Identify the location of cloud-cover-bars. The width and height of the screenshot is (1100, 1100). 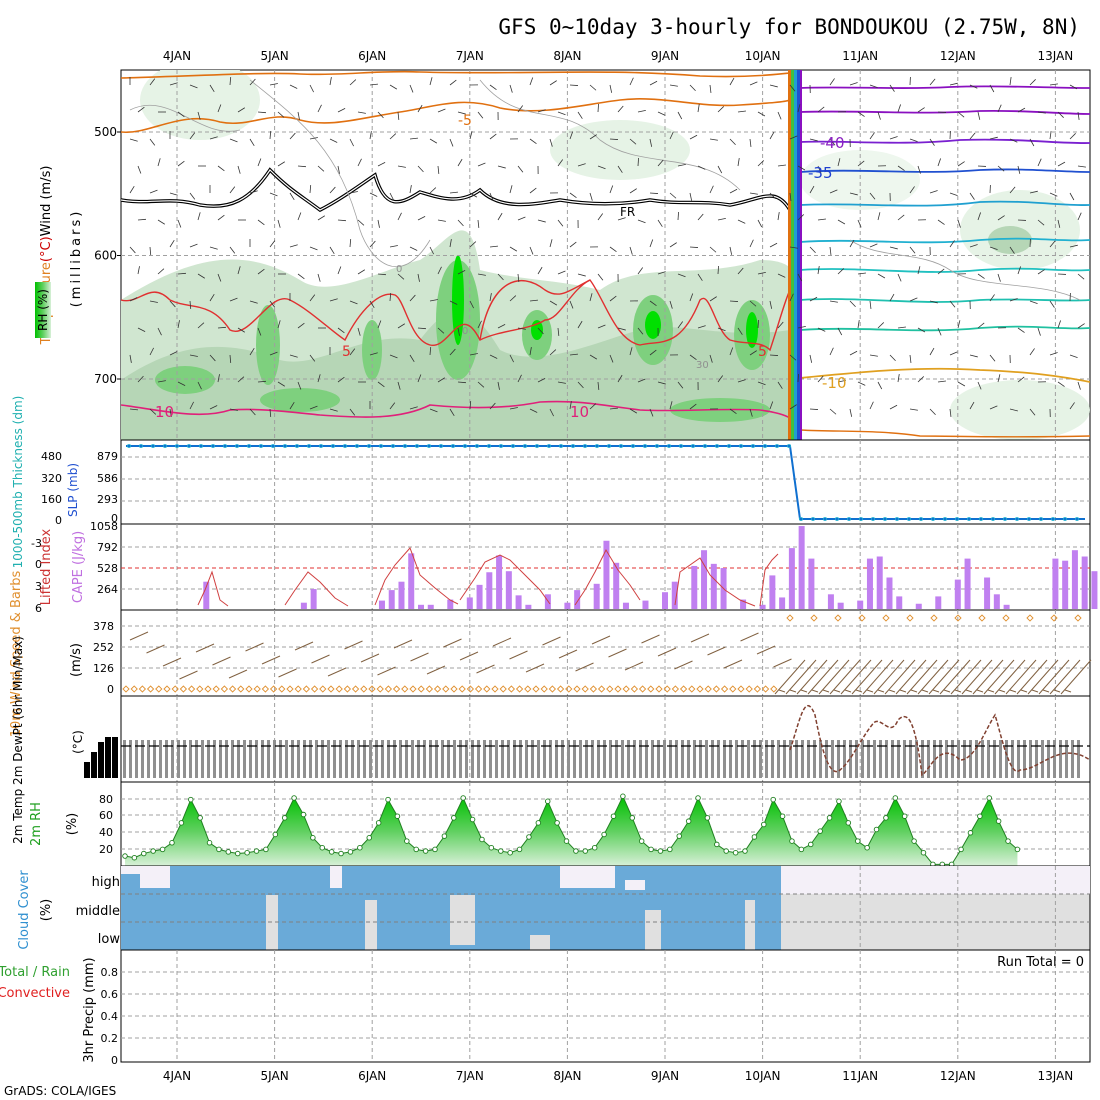
(451, 908).